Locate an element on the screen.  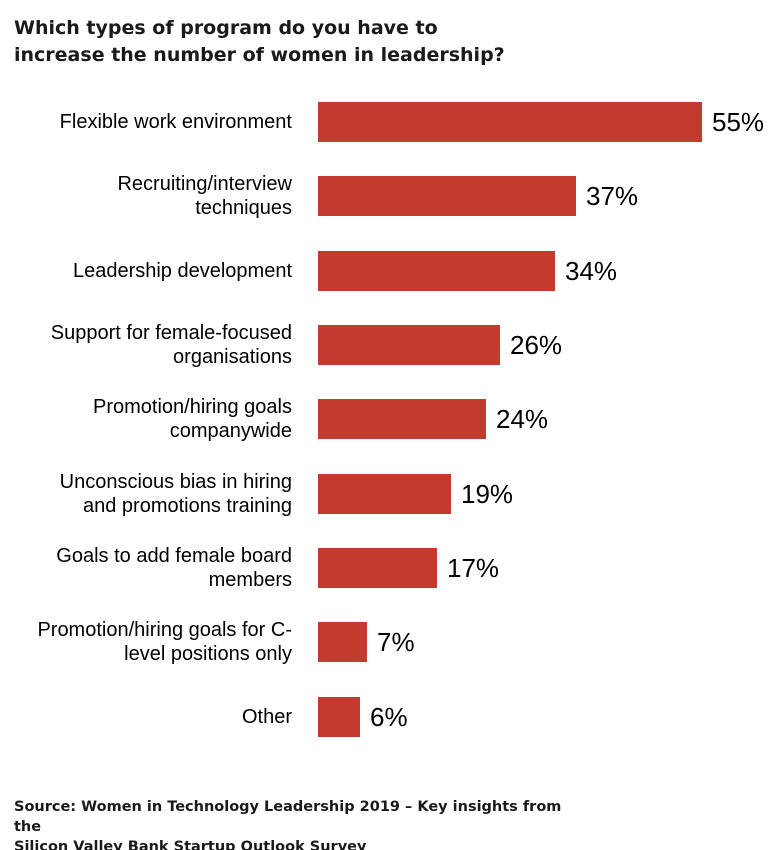
bar-row: Flexible work environment 55% is located at coordinates (384, 122).